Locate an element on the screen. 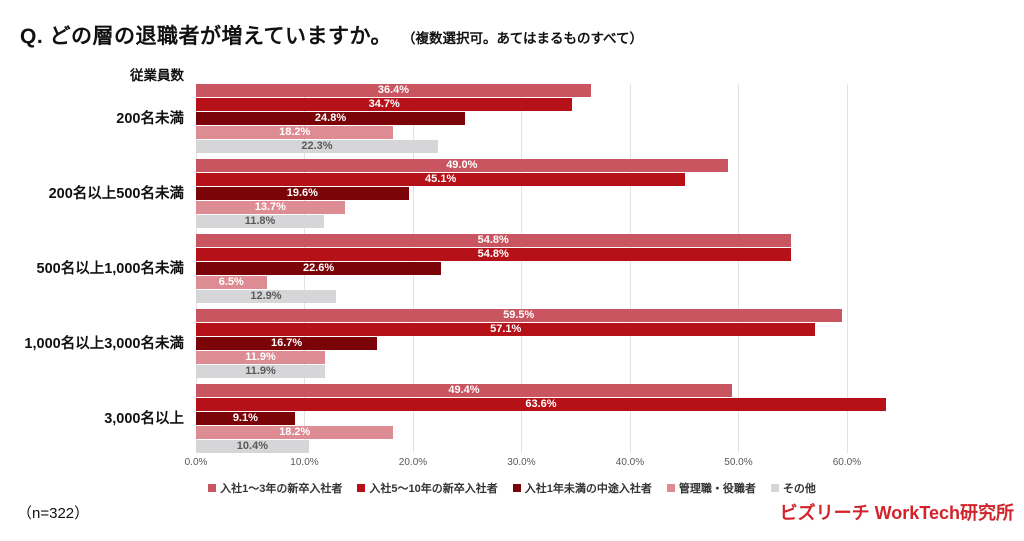 The height and width of the screenshot is (541, 1024). bar-value-label: 24.8% is located at coordinates (330, 118).